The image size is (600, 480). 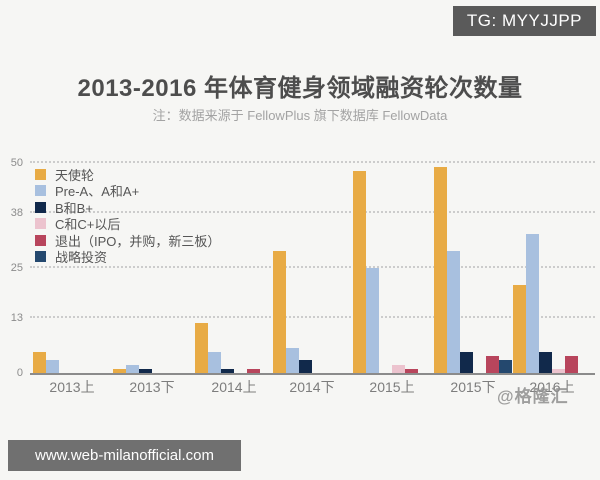 I want to click on bar-2013上-series1, so click(x=39, y=362).